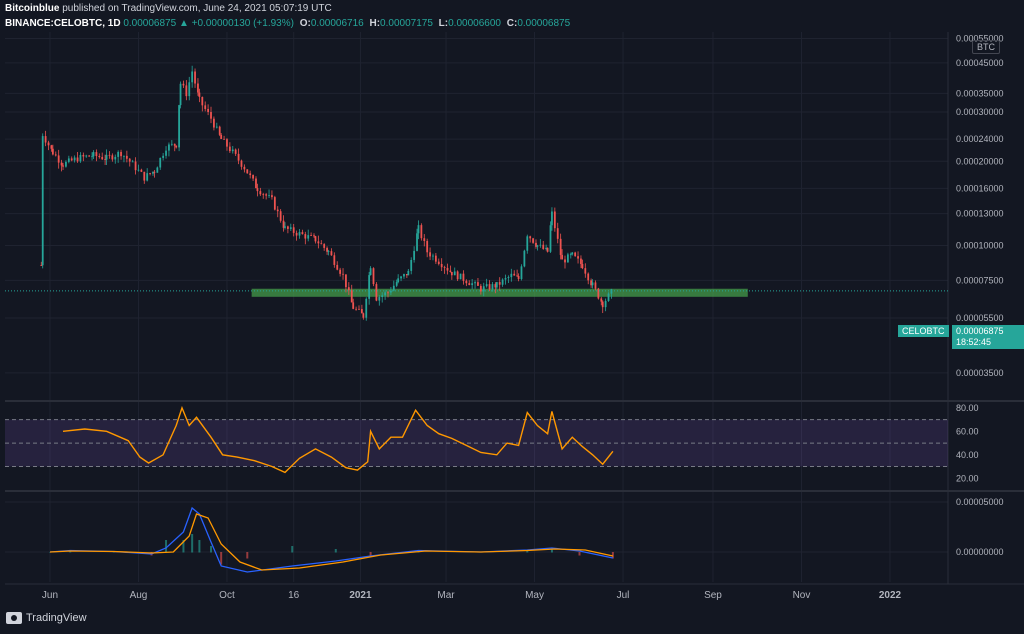 The image size is (1024, 634). What do you see at coordinates (32, 8) in the screenshot?
I see `author-name: Bitcoinblue` at bounding box center [32, 8].